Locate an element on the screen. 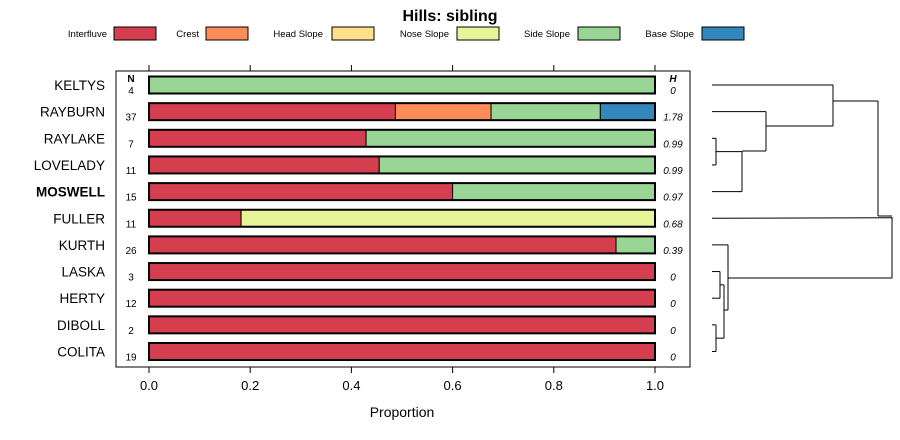 The image size is (900, 440). row-n-value: 19 is located at coordinates (131, 358).